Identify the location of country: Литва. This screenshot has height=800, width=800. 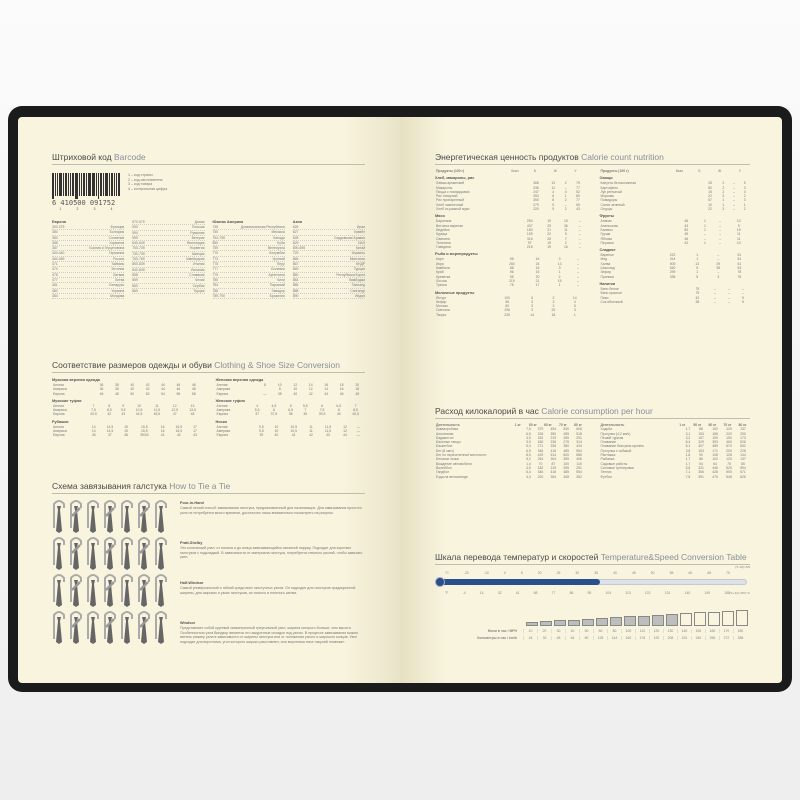
(119, 279).